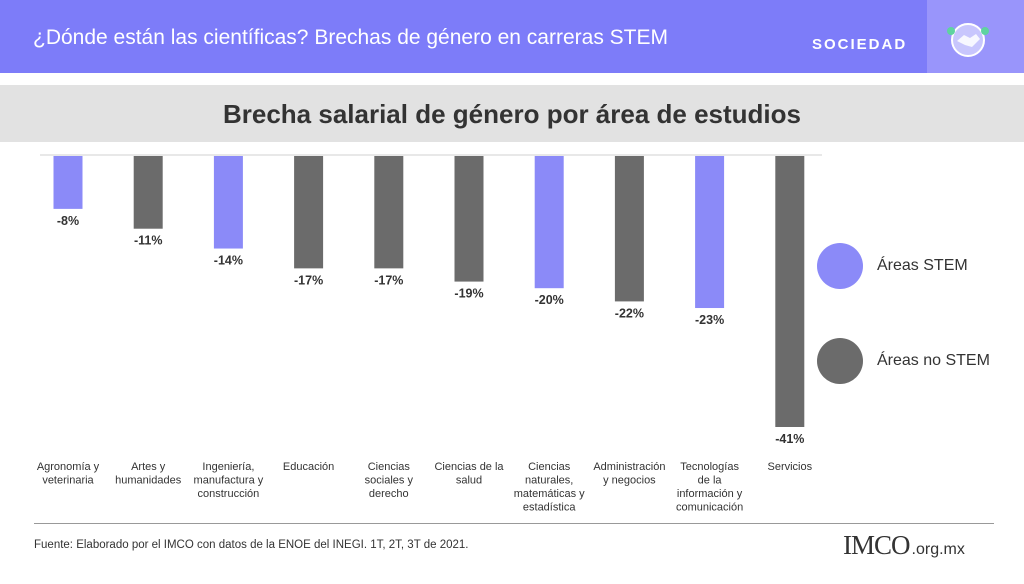  What do you see at coordinates (922, 265) in the screenshot?
I see `legend-label-stem: Áreas STEM` at bounding box center [922, 265].